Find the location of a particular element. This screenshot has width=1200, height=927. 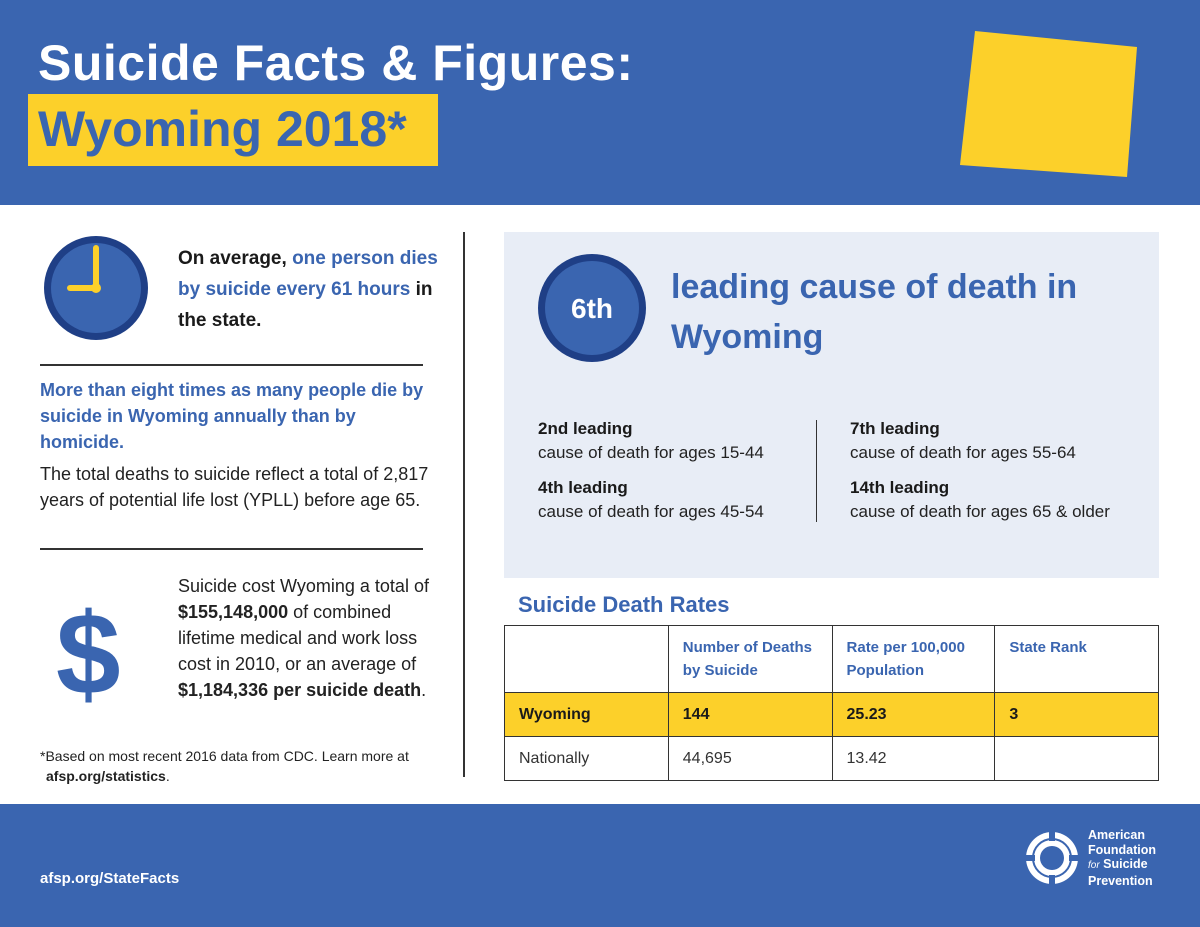

table-cell is located at coordinates (1076, 758).